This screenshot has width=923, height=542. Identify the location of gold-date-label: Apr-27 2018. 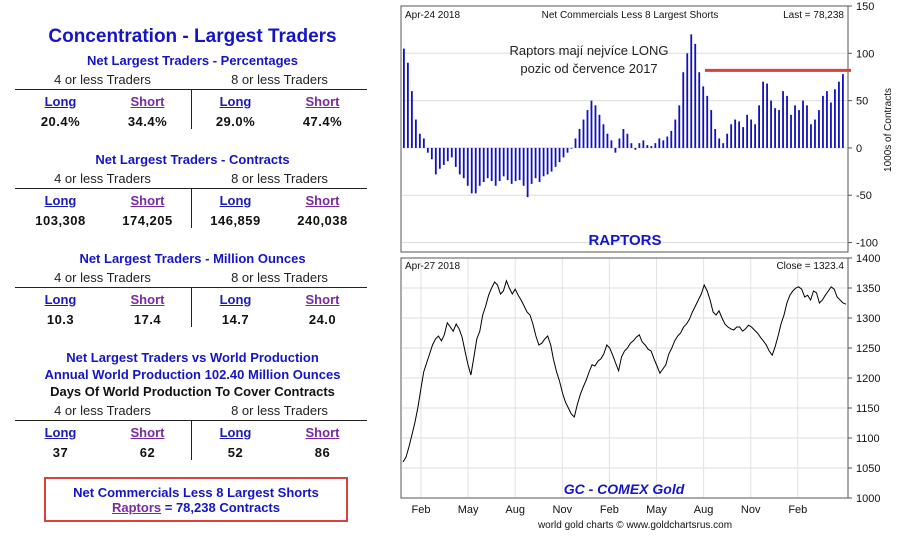
(432, 266).